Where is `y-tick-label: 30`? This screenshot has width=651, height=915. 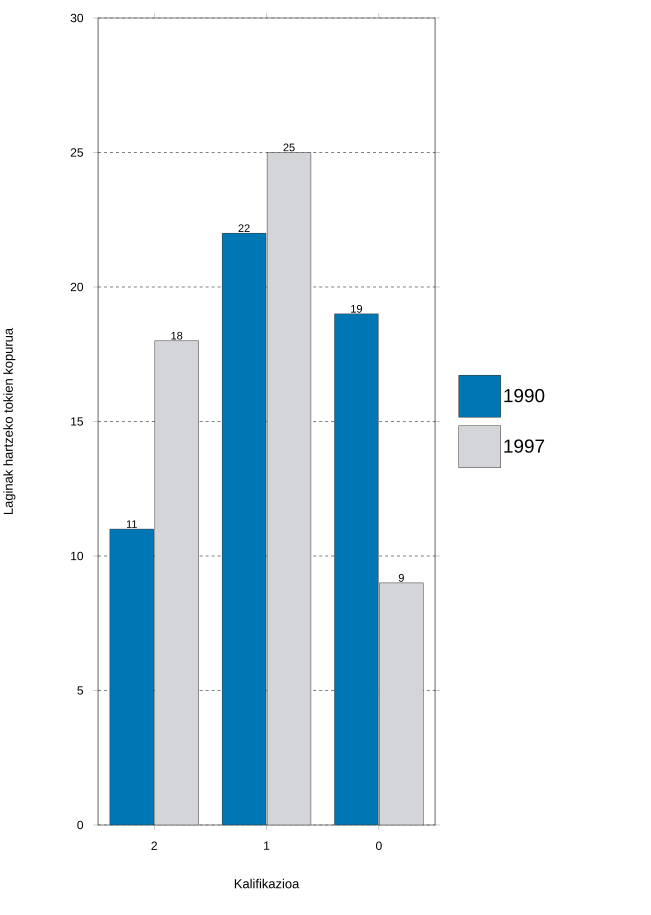
y-tick-label: 30 is located at coordinates (76, 18).